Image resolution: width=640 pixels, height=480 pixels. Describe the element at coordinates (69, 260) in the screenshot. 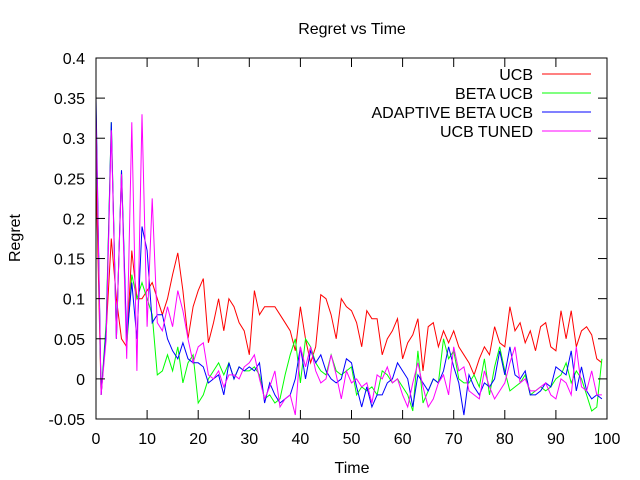

I see `y-tick-label: 0.15` at that location.